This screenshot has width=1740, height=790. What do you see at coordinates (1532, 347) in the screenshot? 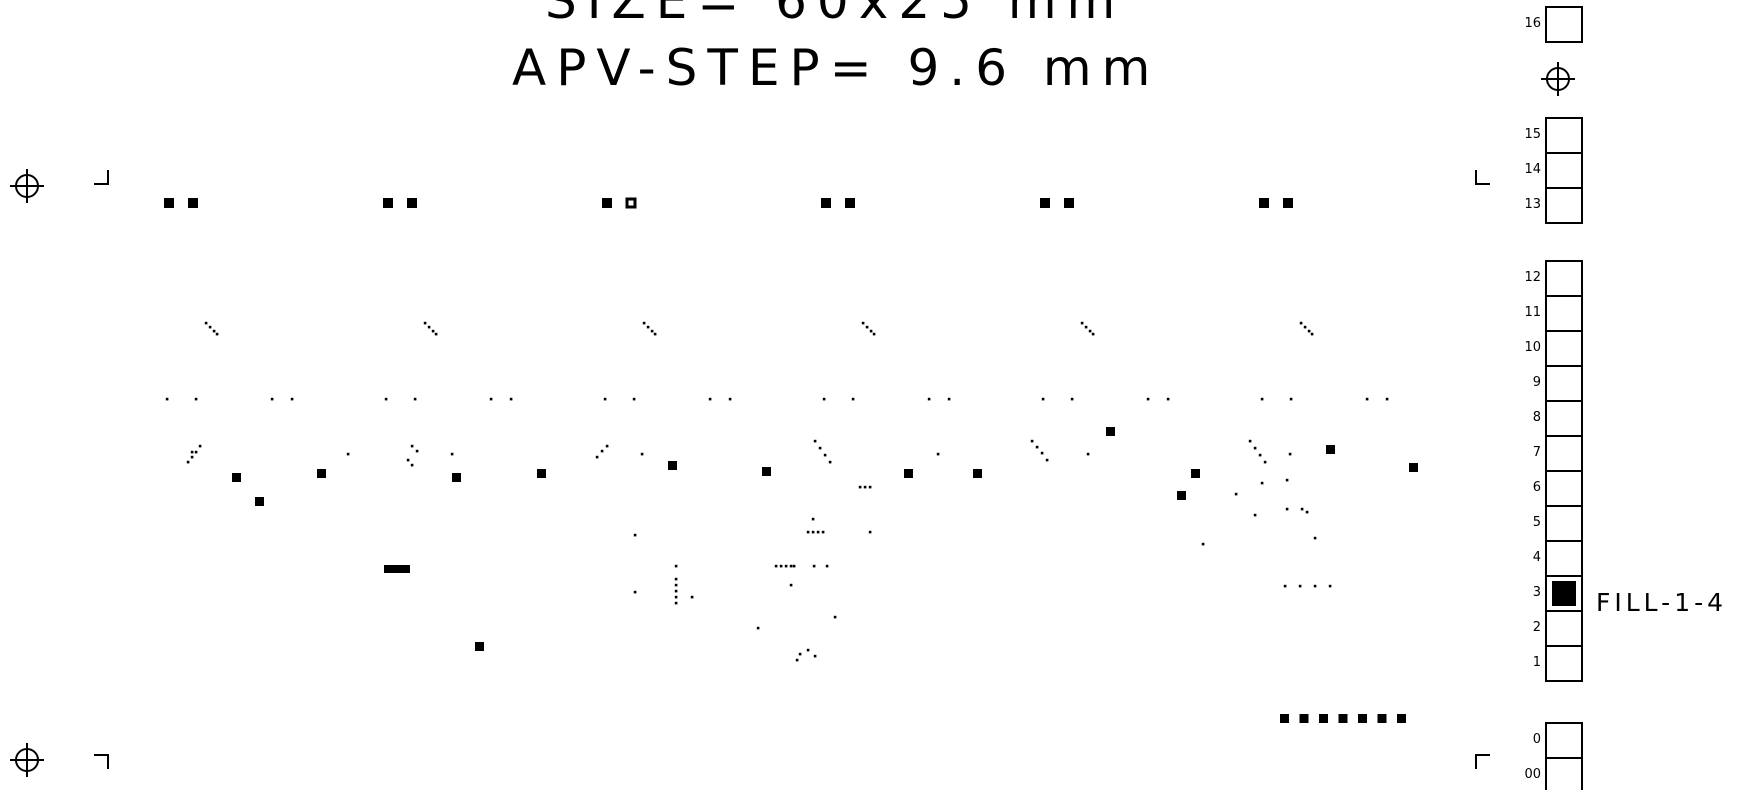
I see `ladder-level-label: 10` at bounding box center [1532, 347].